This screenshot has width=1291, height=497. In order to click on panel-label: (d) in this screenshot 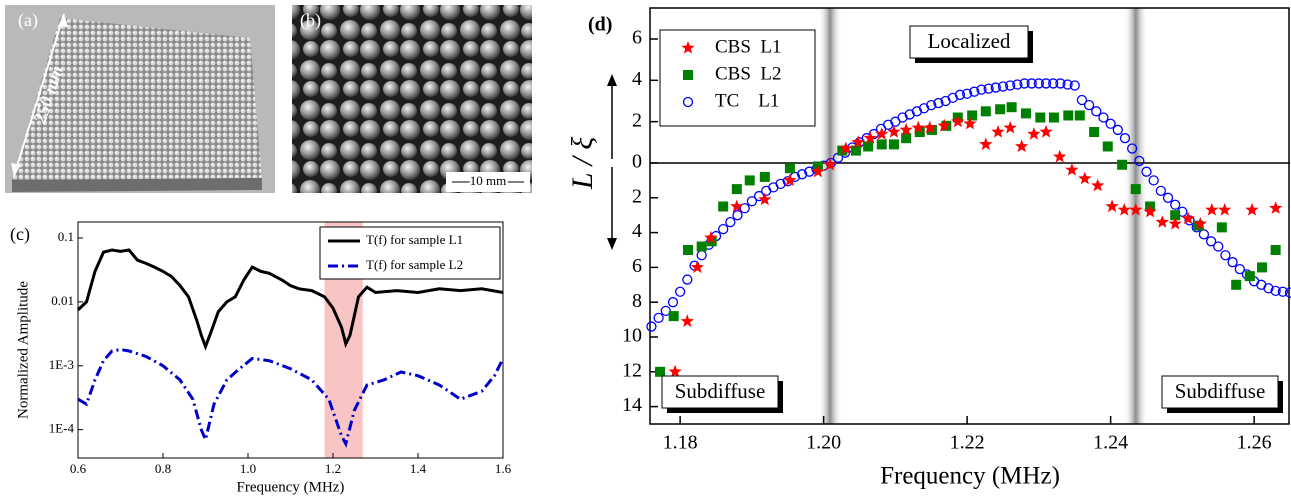, I will do `click(600, 25)`.